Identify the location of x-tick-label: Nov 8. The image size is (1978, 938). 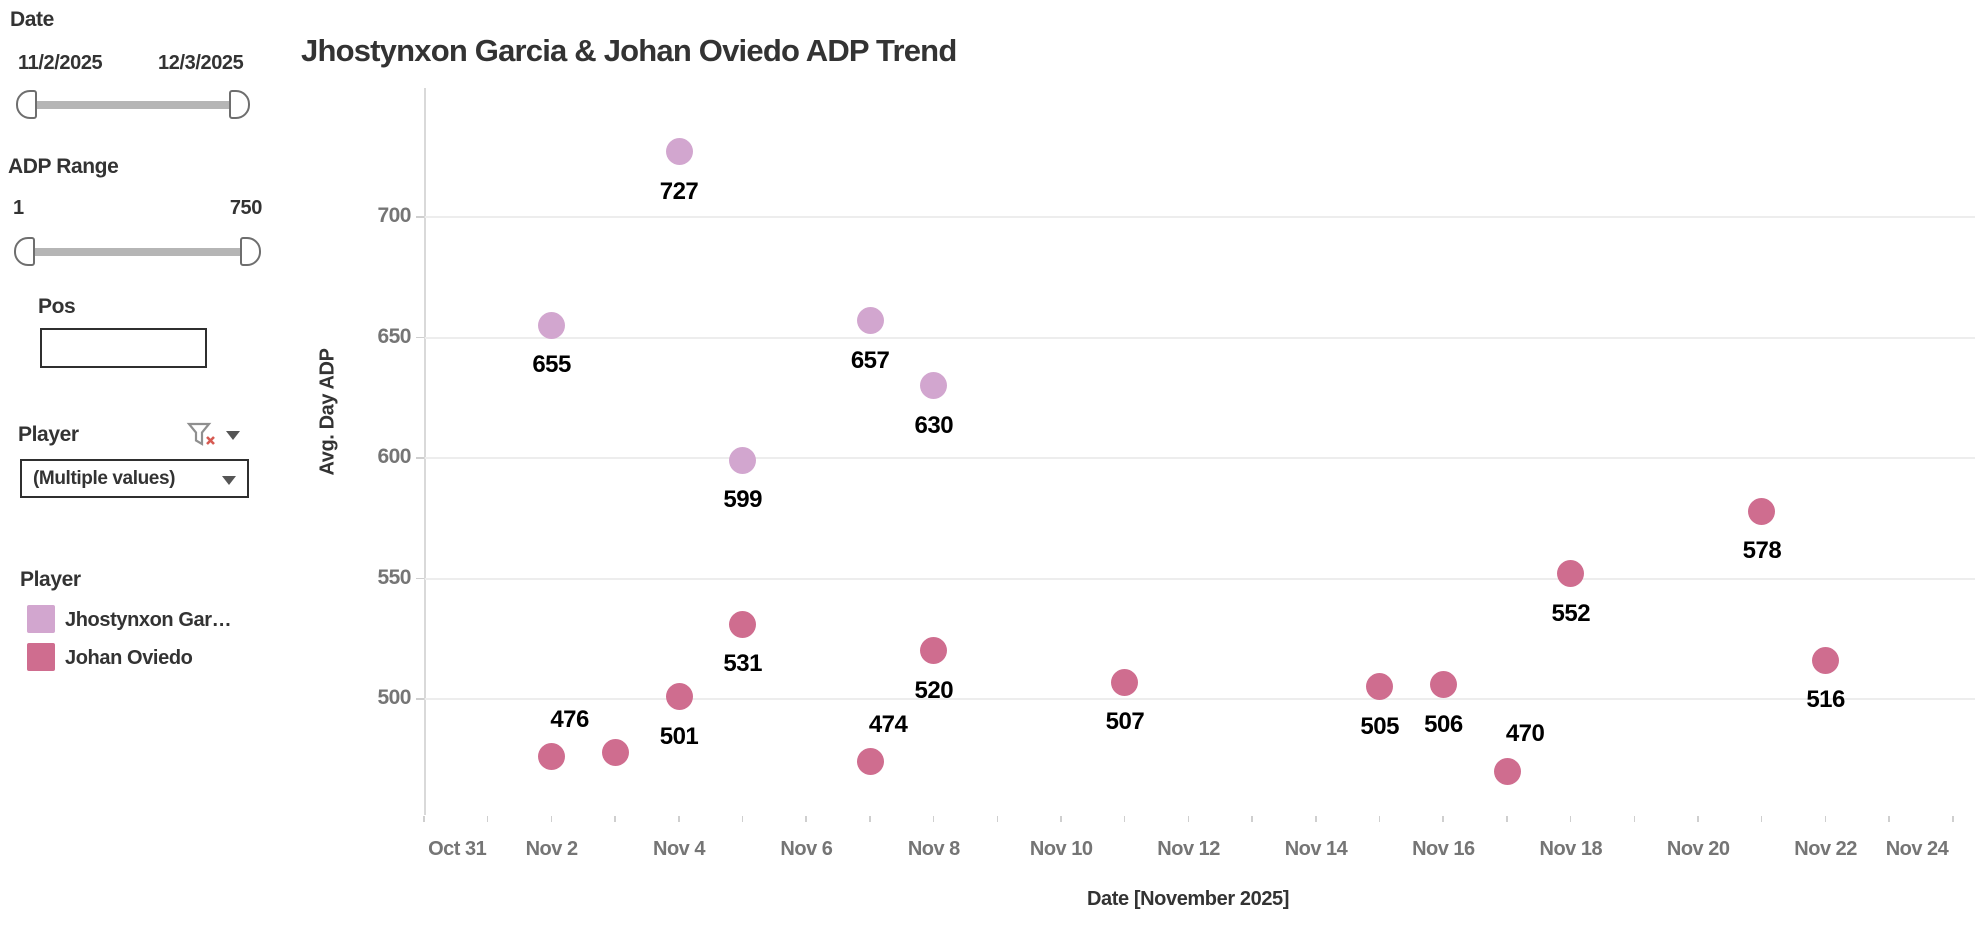
(933, 849).